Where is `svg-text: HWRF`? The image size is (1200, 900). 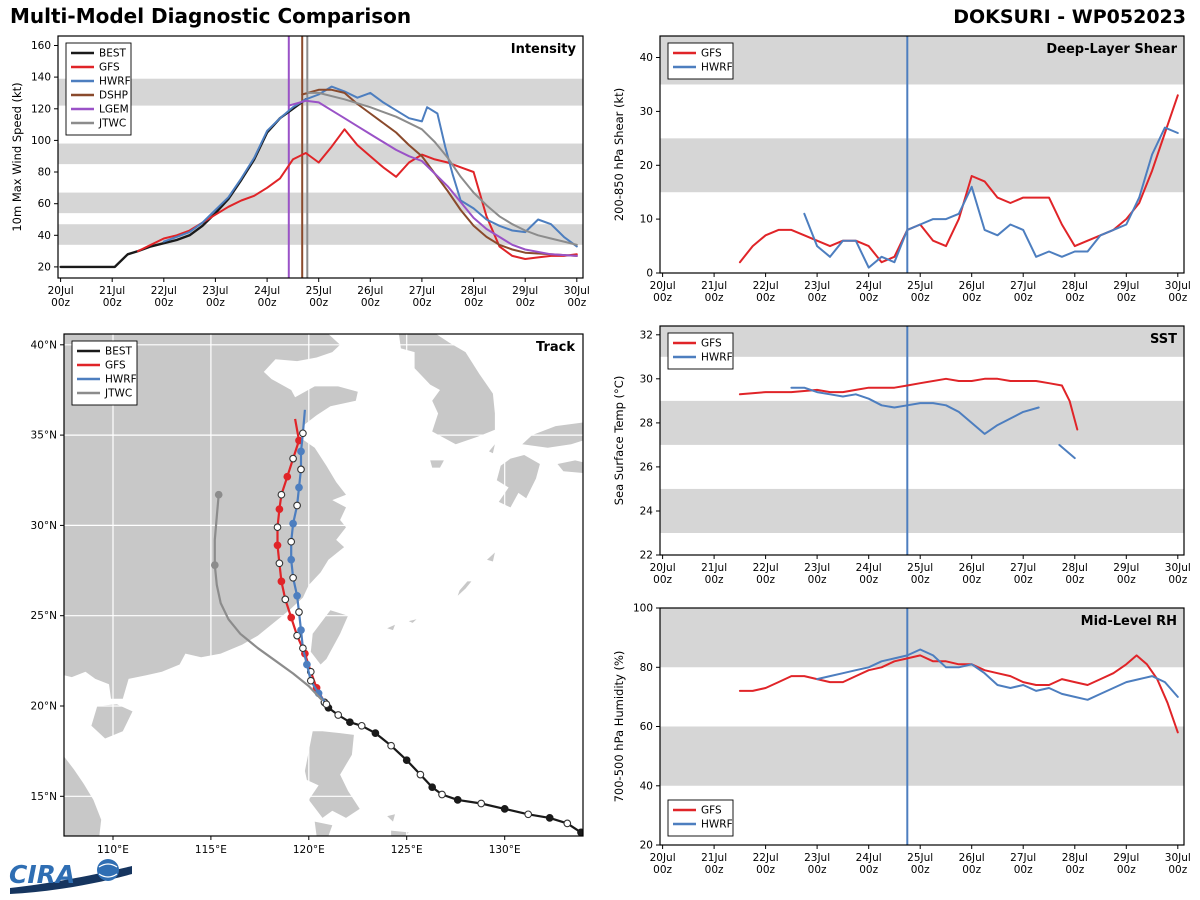 svg-text: HWRF is located at coordinates (717, 68).